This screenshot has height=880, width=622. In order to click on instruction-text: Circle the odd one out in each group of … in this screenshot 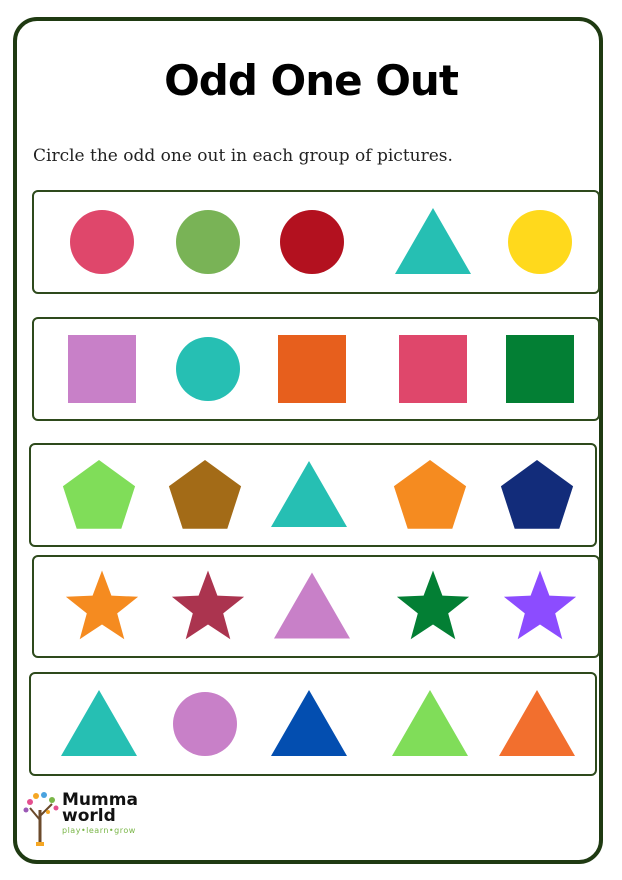, I will do `click(243, 156)`.